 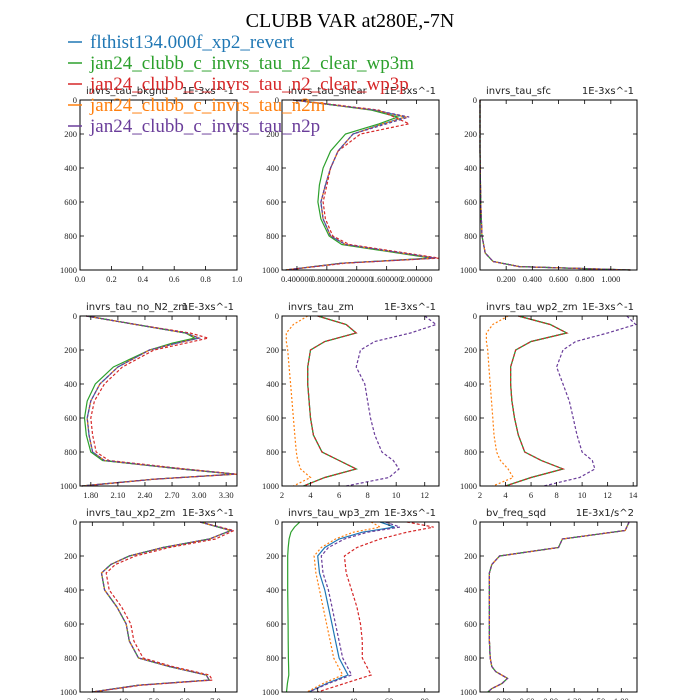 What do you see at coordinates (241, 63) in the screenshot?
I see `legend-item: jan24_clubb_c_invrs_tau_n2_clear_wp3m` at bounding box center [241, 63].